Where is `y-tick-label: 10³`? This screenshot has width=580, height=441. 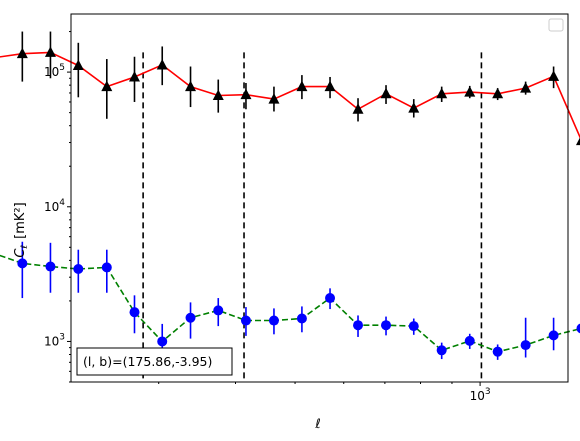
y-tick-label: 10³ is located at coordinates (54, 340).